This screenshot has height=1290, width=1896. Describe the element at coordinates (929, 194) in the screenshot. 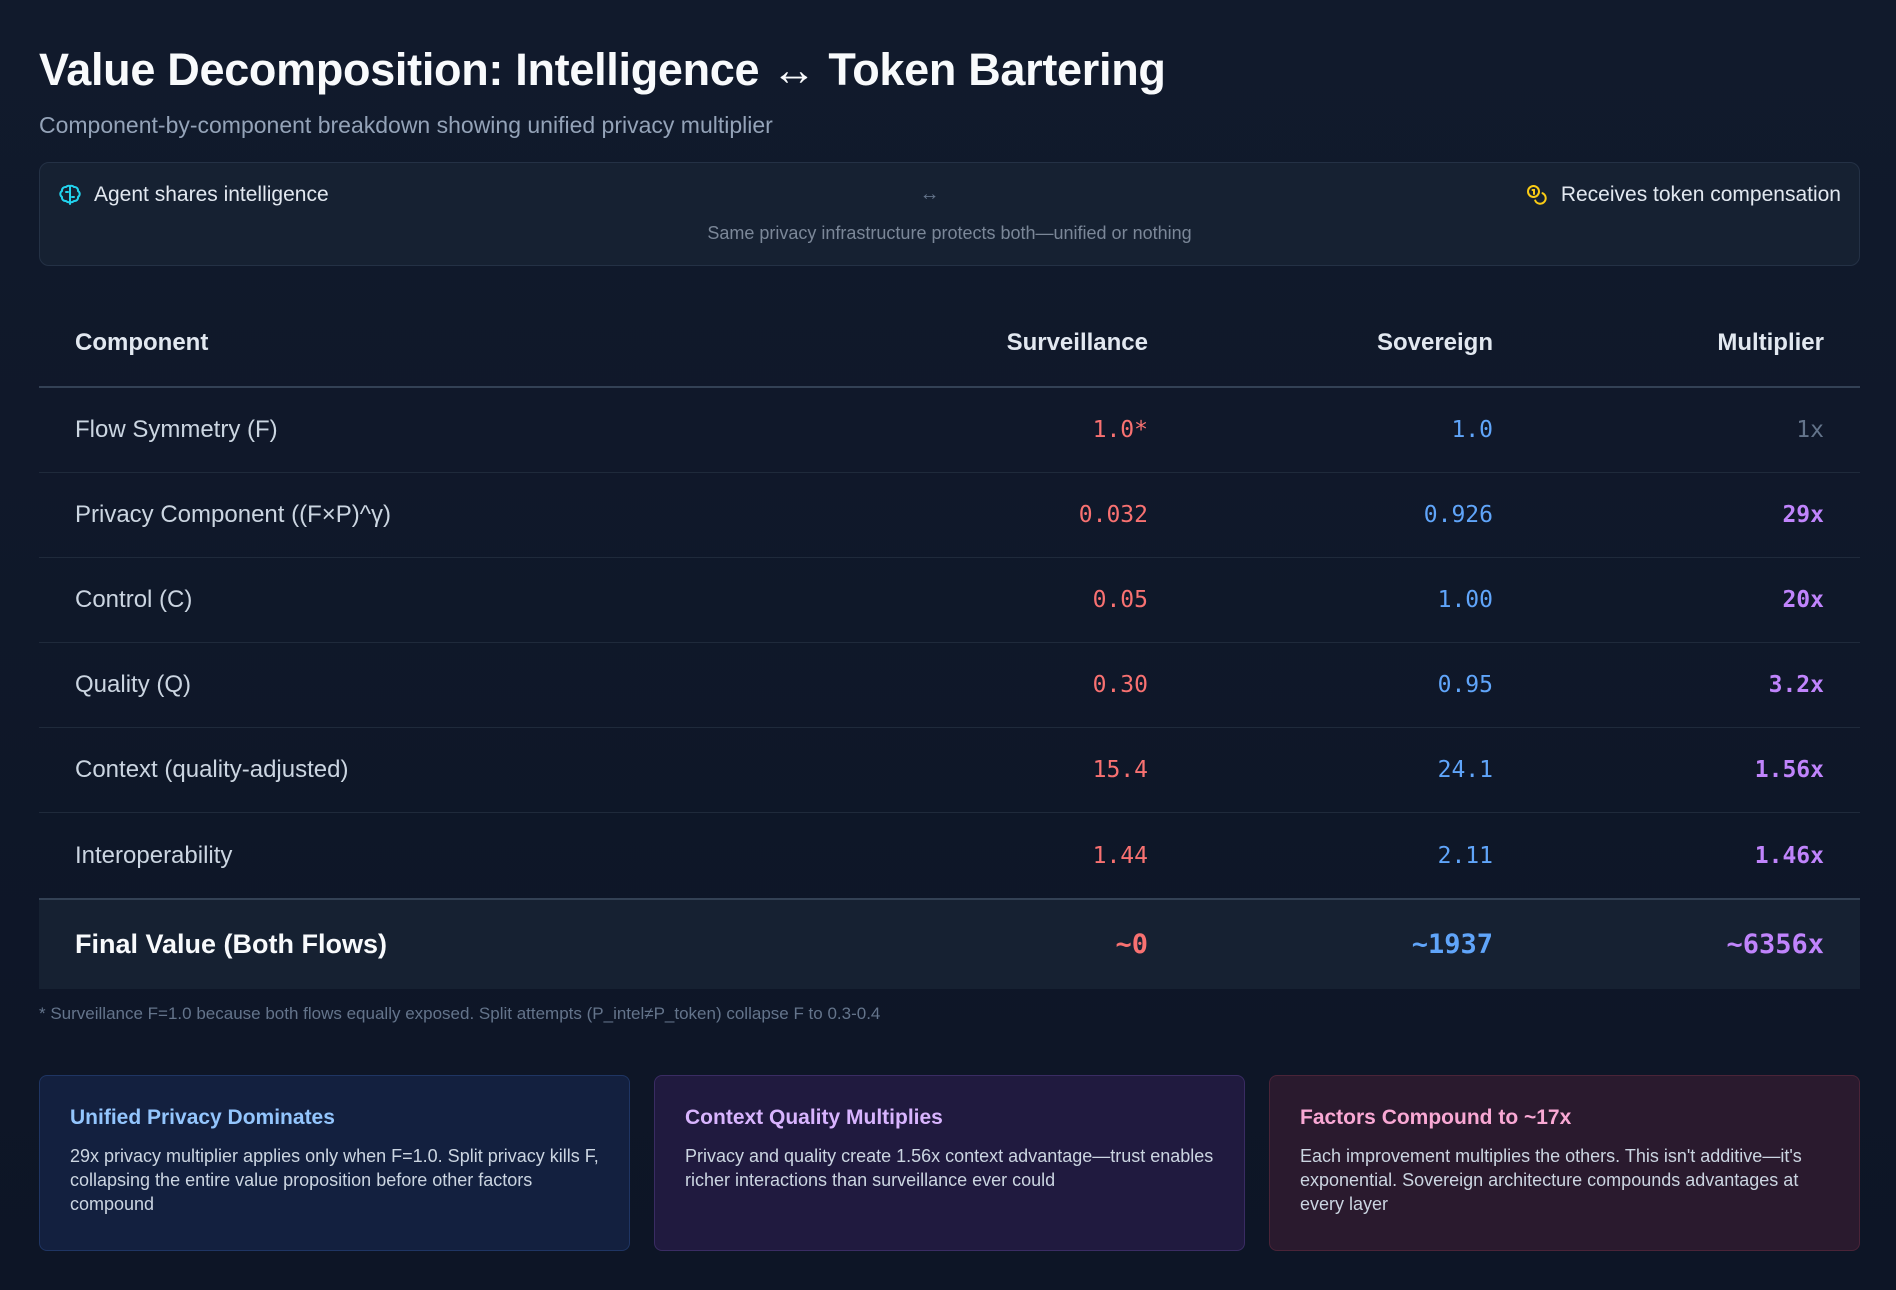

I see `flow-arrow: ↔` at that location.